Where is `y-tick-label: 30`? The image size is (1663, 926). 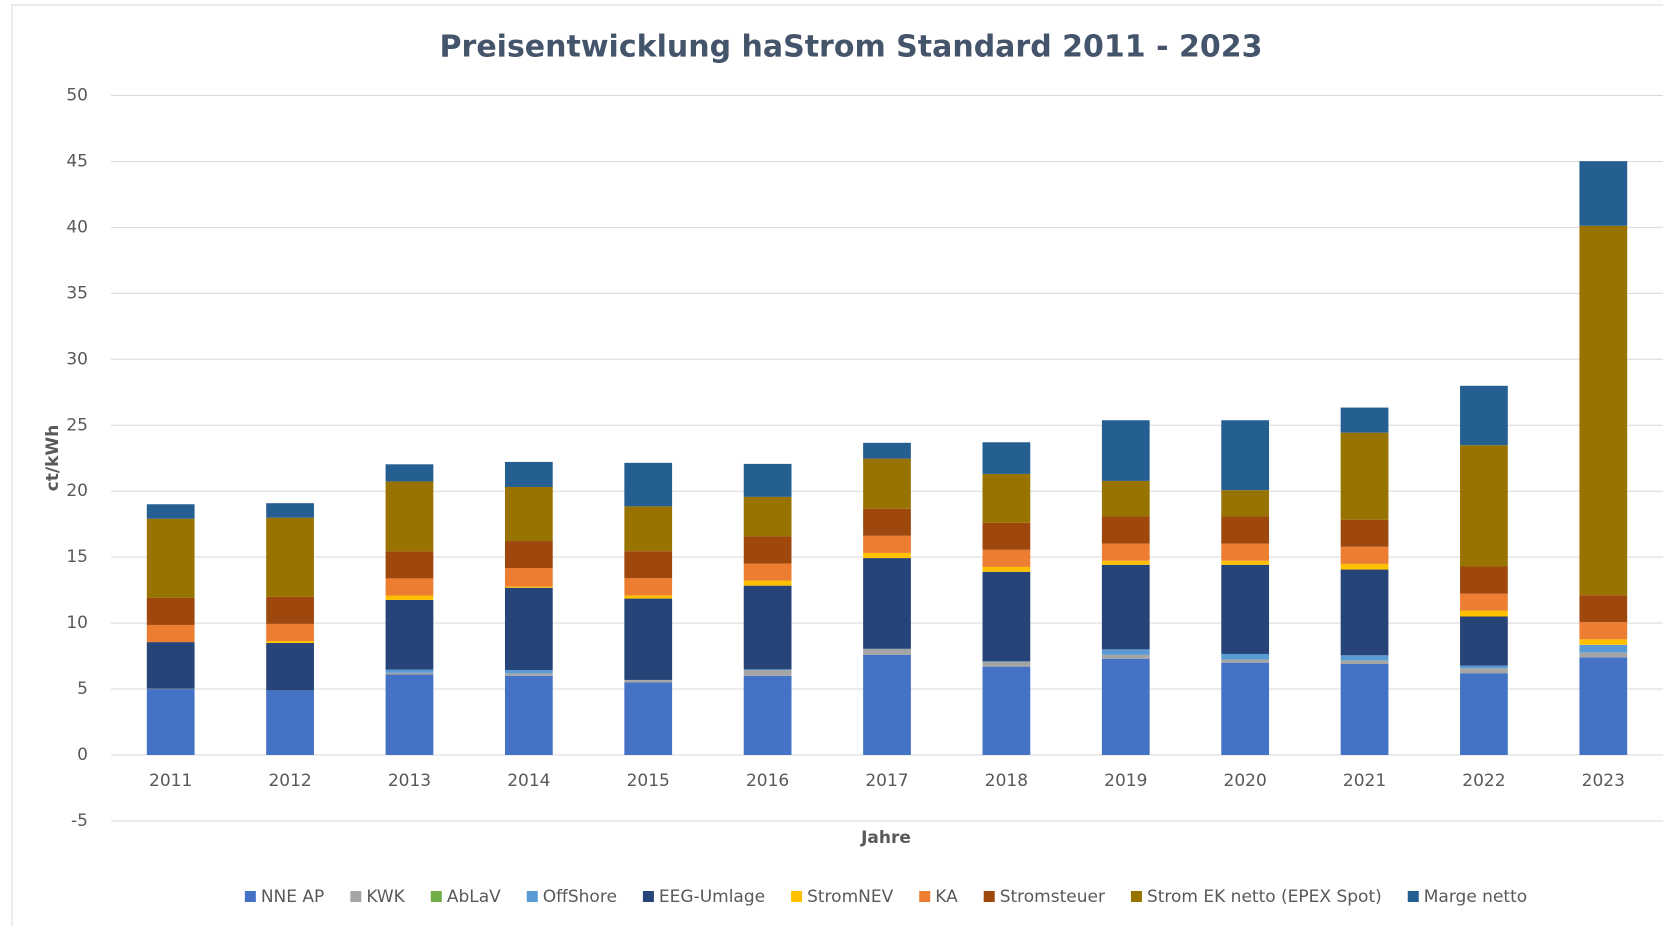
y-tick-label: 30 is located at coordinates (77, 359).